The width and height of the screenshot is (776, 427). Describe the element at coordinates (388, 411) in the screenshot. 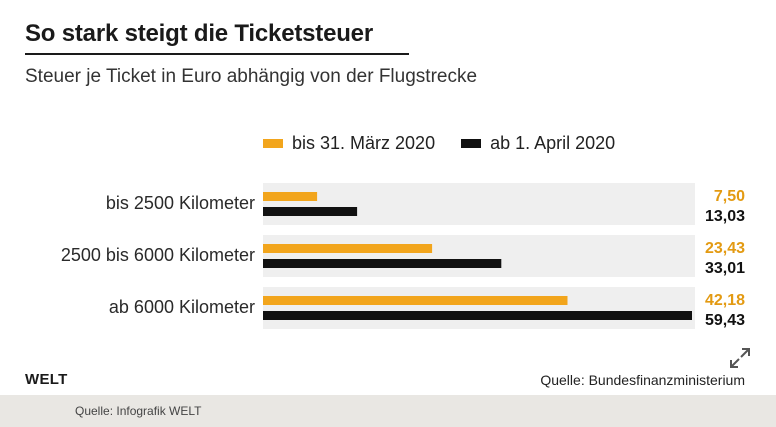

I see `footer-bar: Quelle: Infografik WELT` at that location.